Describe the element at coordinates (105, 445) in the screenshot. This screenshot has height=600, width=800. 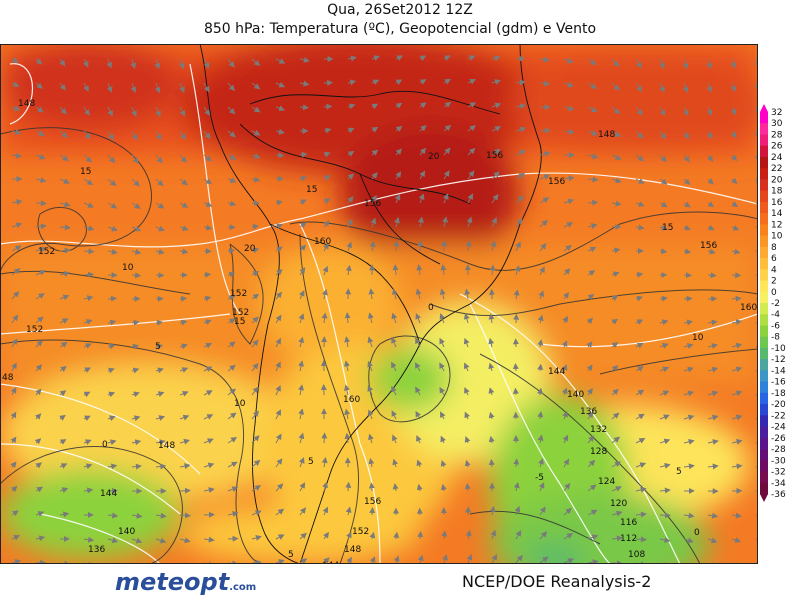
I see `contour-label: 0` at that location.